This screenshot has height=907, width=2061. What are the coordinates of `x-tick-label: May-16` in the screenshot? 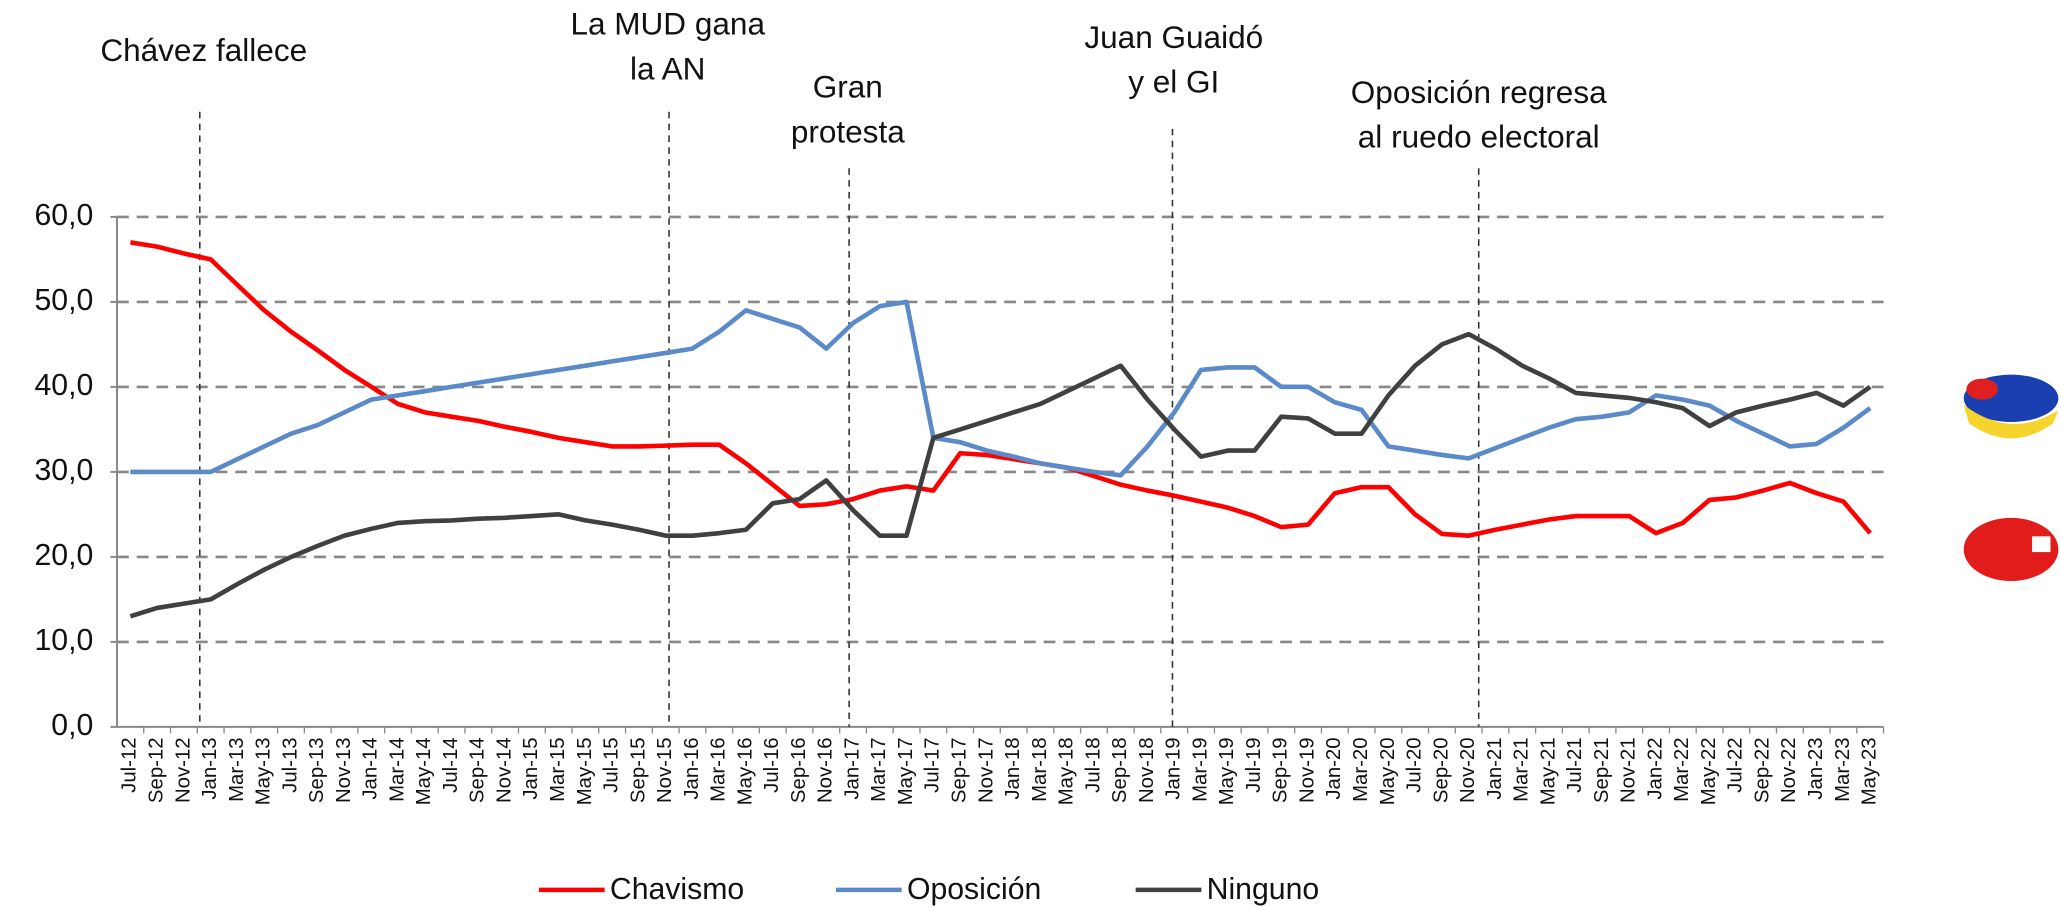 It's located at (745, 771).